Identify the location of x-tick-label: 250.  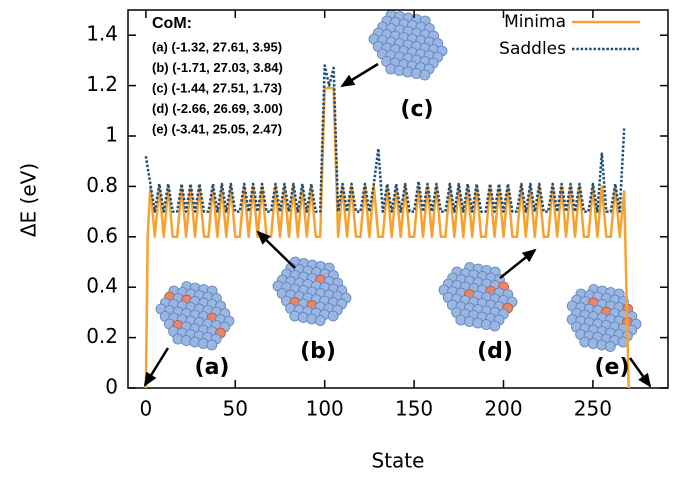
(593, 409).